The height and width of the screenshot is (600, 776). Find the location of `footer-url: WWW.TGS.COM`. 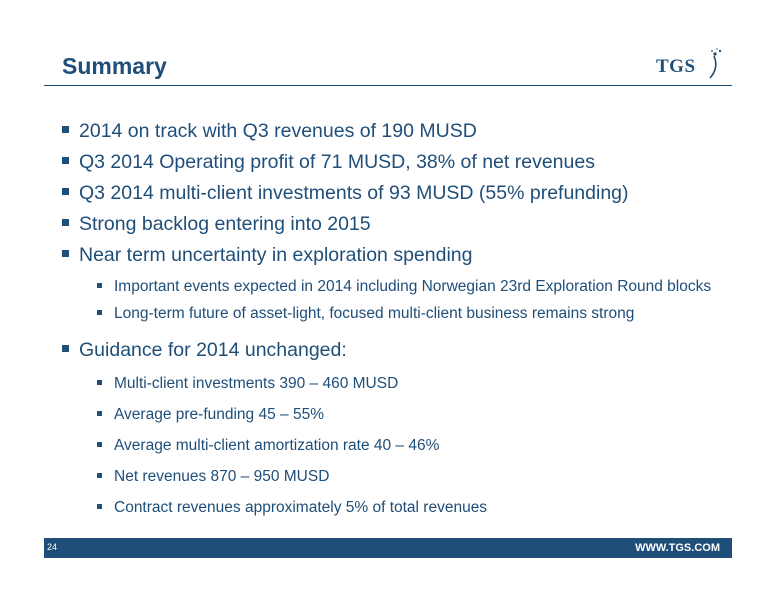

footer-url: WWW.TGS.COM is located at coordinates (677, 548).